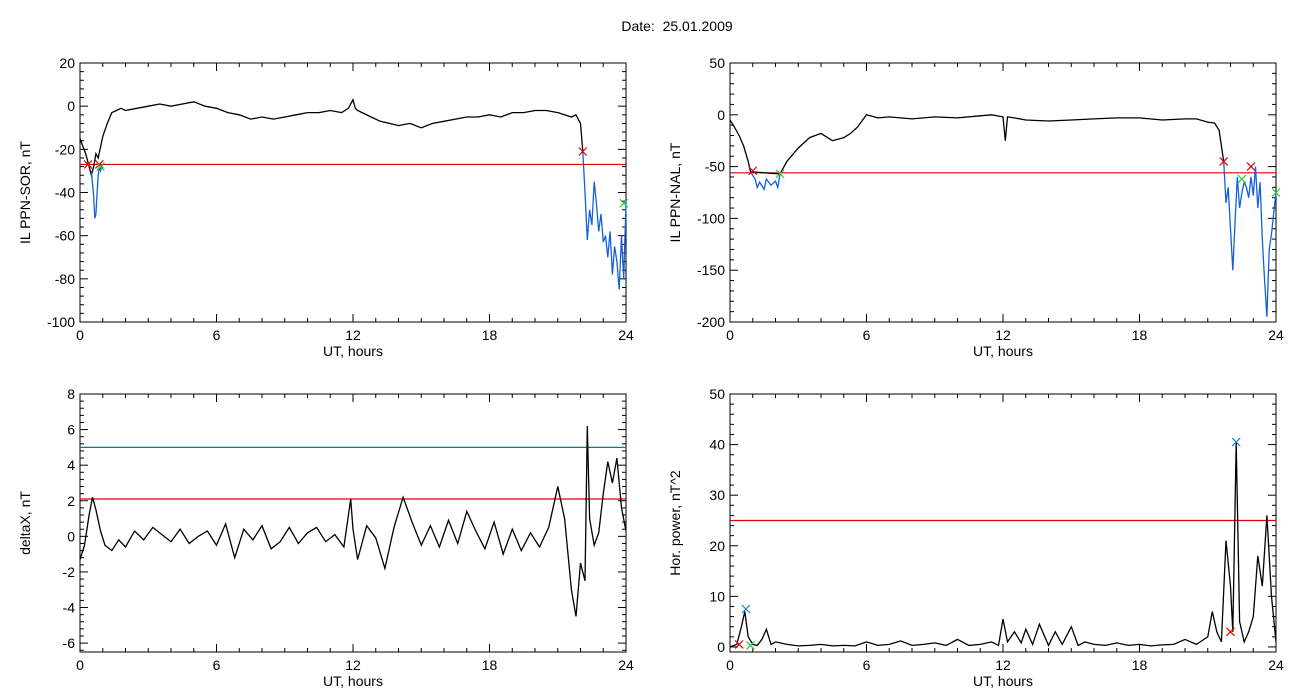  Describe the element at coordinates (71, 501) in the screenshot. I see `y-tick-label: 2` at that location.